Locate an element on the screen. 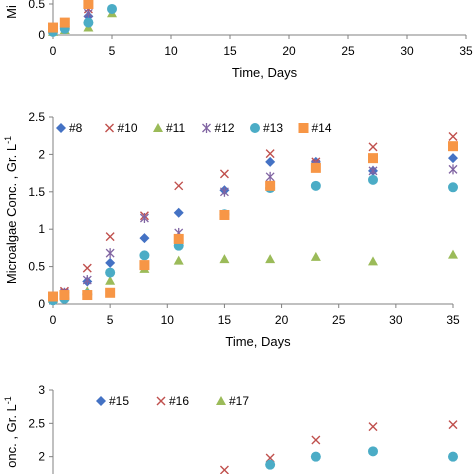  panel-bottom-y-tick-label: 2.5 is located at coordinates (36, 423).